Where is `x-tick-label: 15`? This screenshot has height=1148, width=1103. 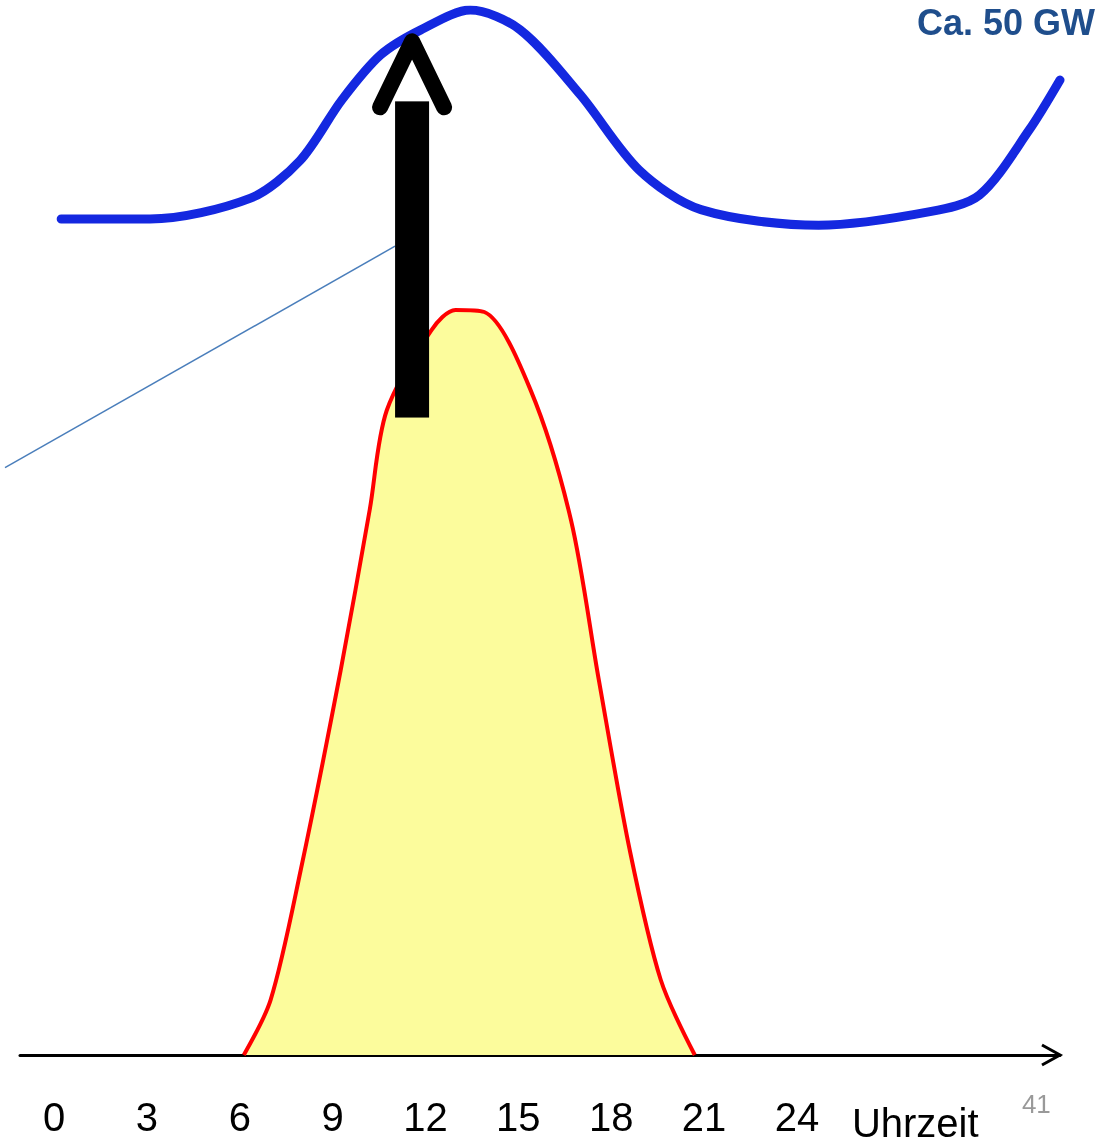 x-tick-label: 15 is located at coordinates (518, 1117).